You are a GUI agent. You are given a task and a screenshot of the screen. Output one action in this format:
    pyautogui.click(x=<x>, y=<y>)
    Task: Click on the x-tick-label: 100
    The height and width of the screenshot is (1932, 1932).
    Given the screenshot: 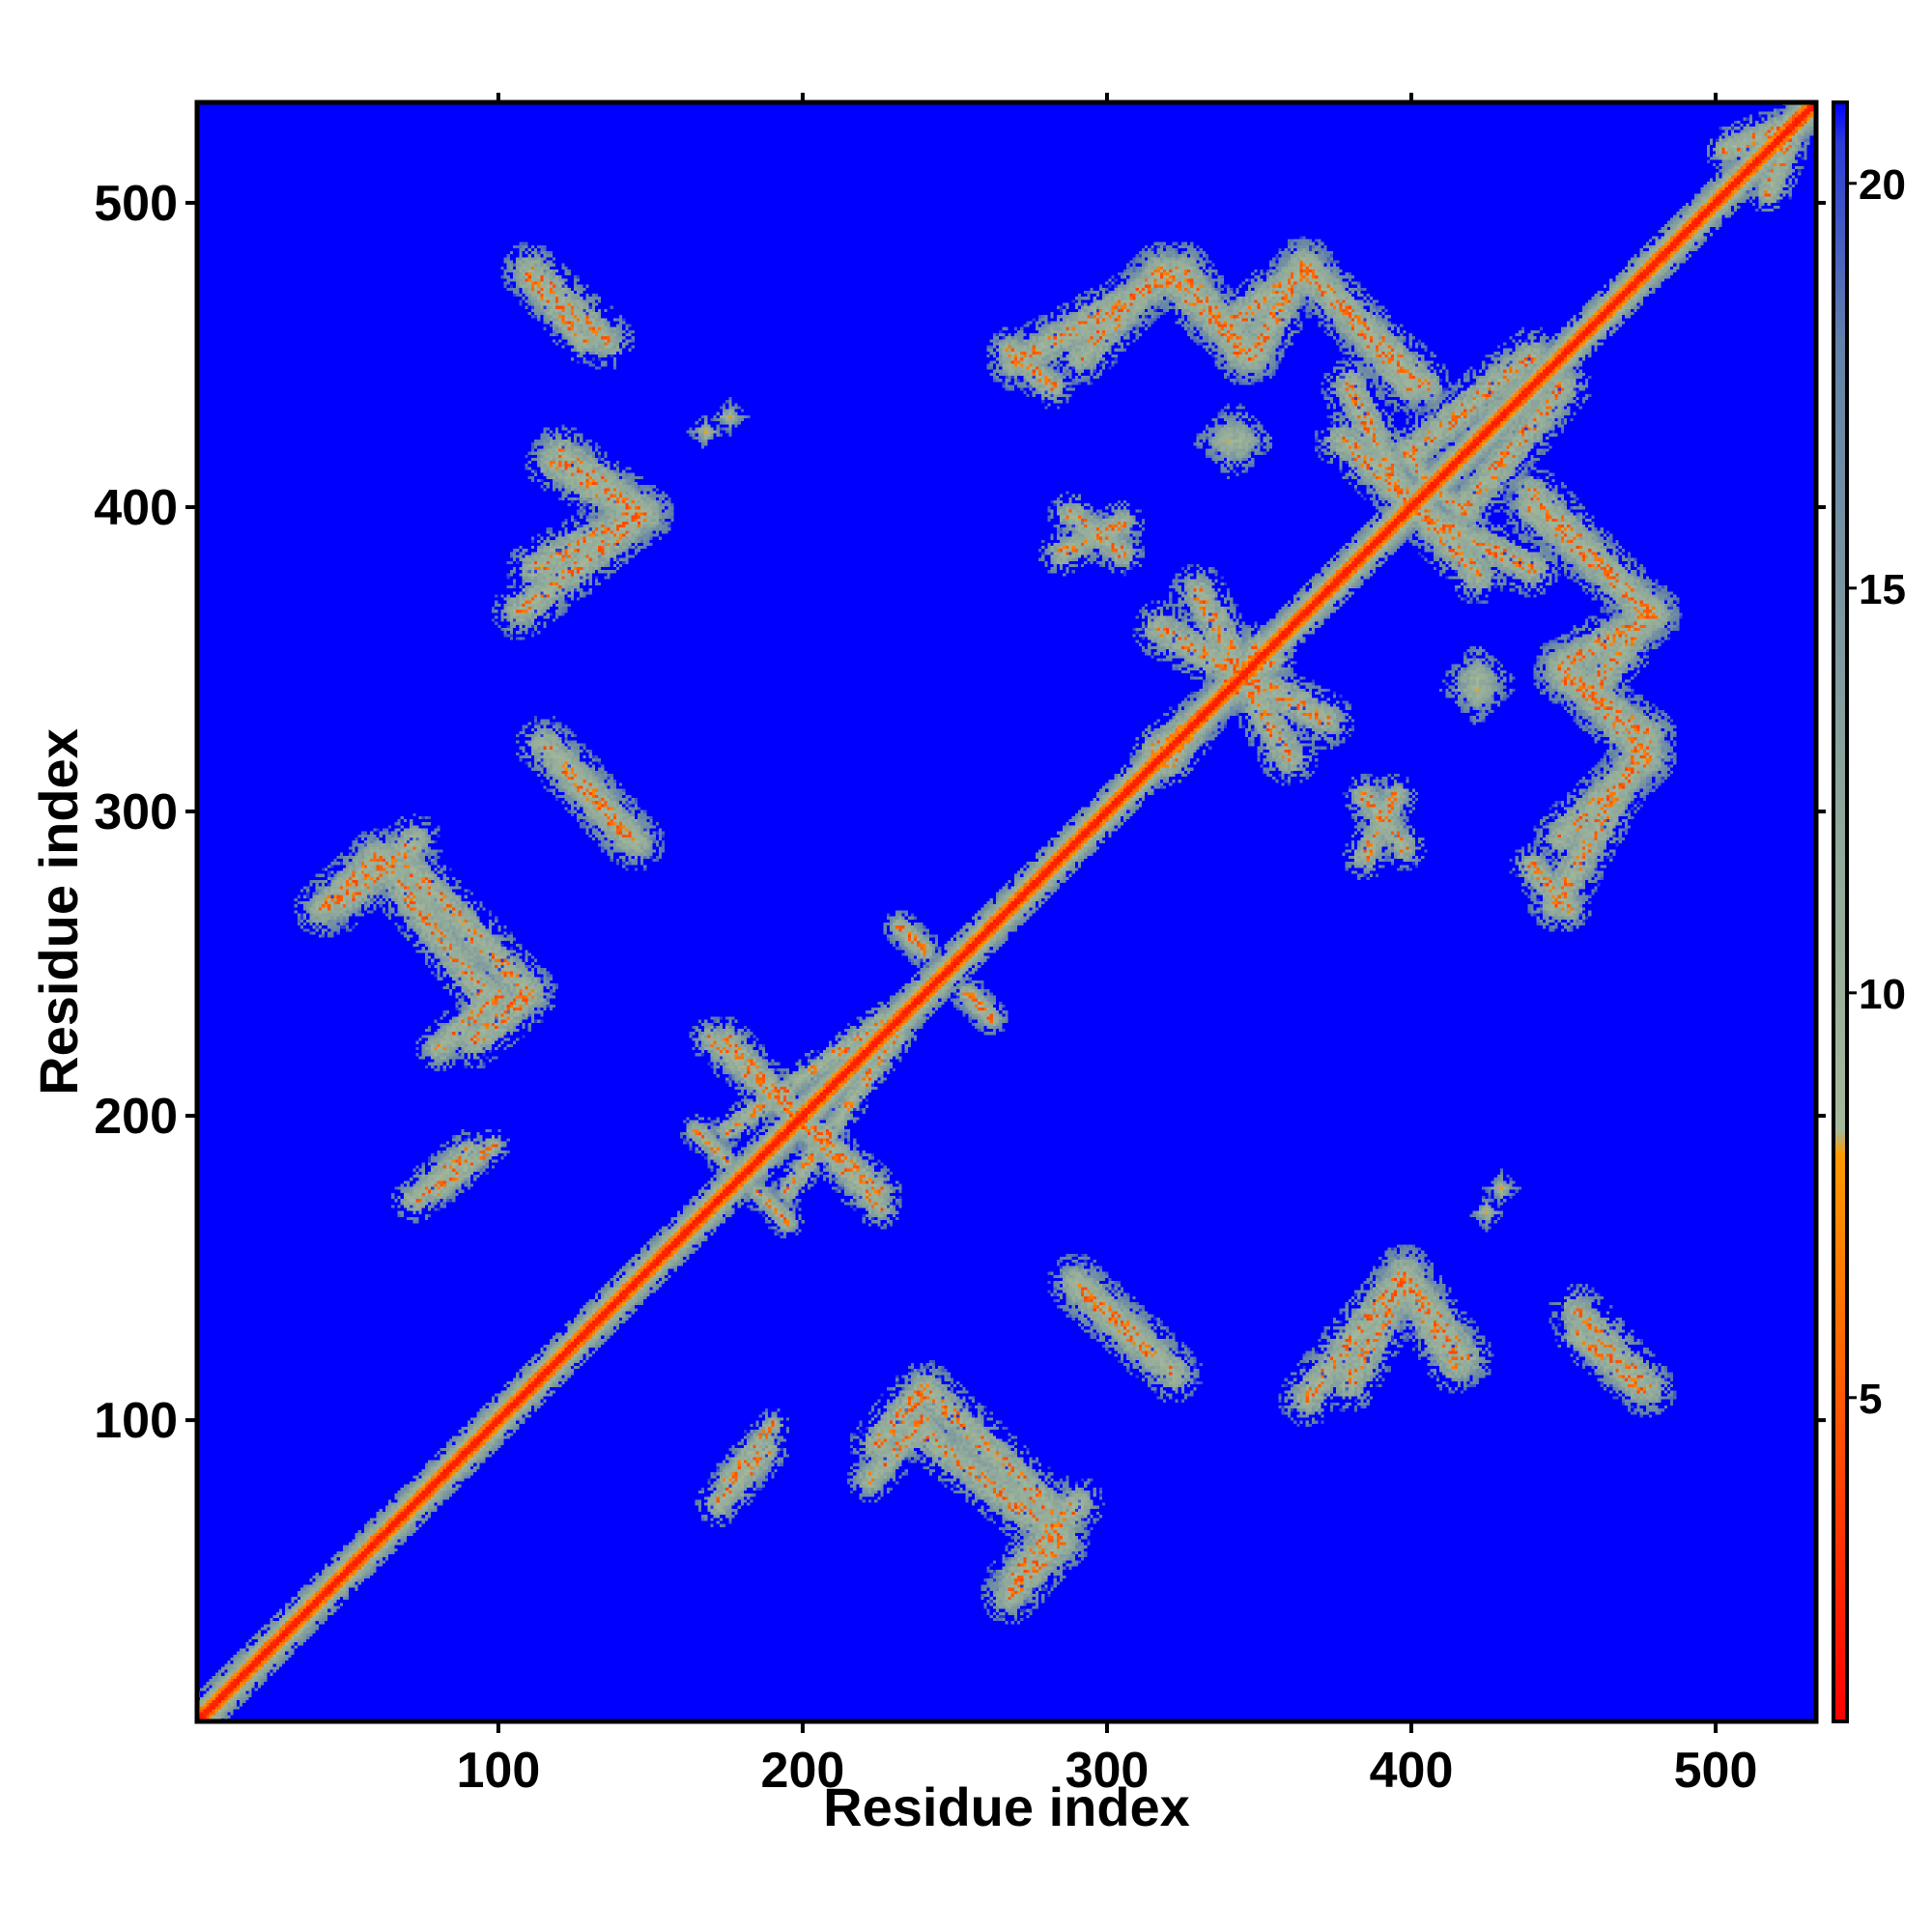 What is the action you would take?
    pyautogui.click(x=499, y=1771)
    